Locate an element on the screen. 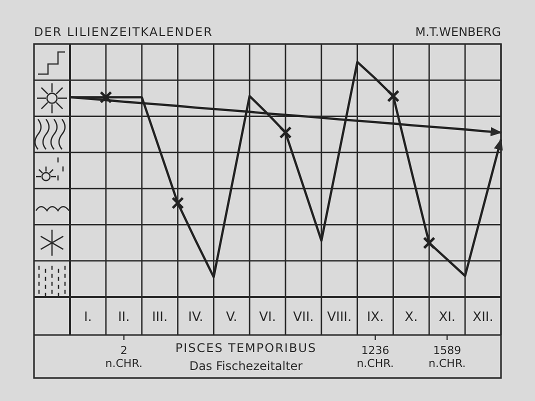 The height and width of the screenshot is (401, 535). x-tick-label: XII. is located at coordinates (483, 317).